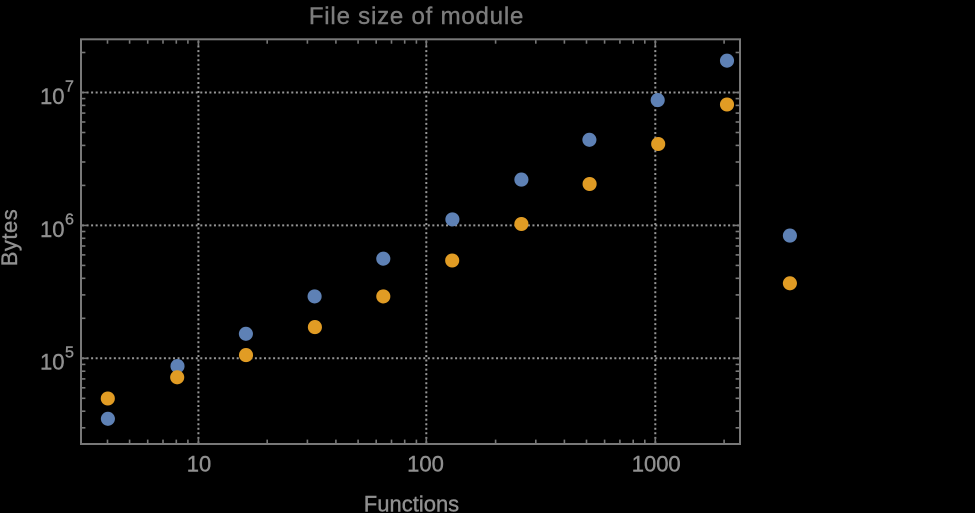 The image size is (975, 513). Describe the element at coordinates (416, 16) in the screenshot. I see `svg-text: File size of module` at that location.